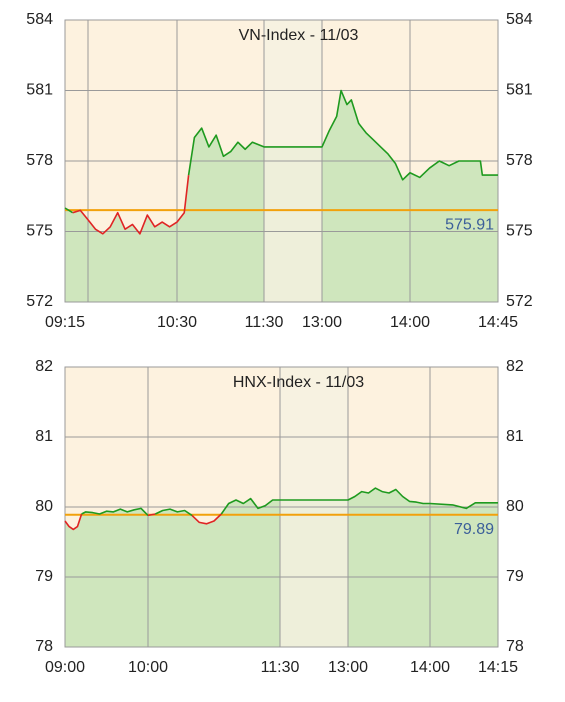 This screenshot has height=702, width=565. I want to click on y-tick-label: 572, so click(39, 301).